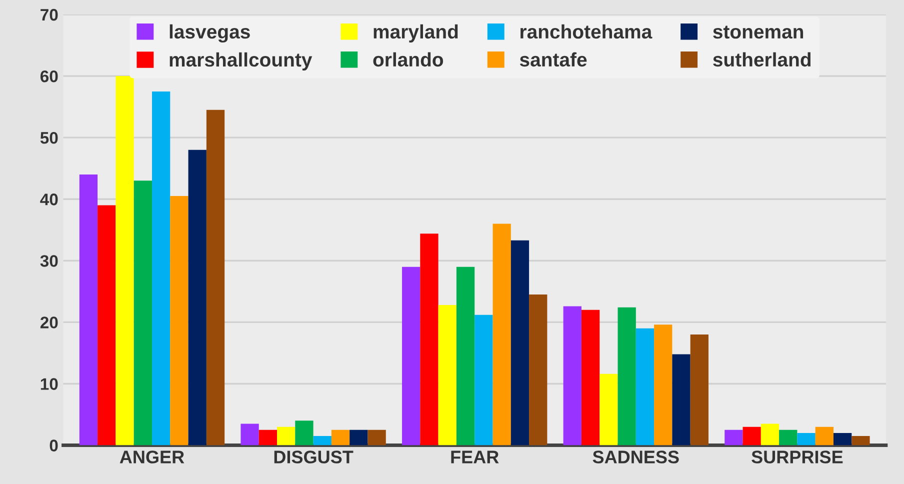  I want to click on x-tick-label: SURPRISE, so click(797, 457).